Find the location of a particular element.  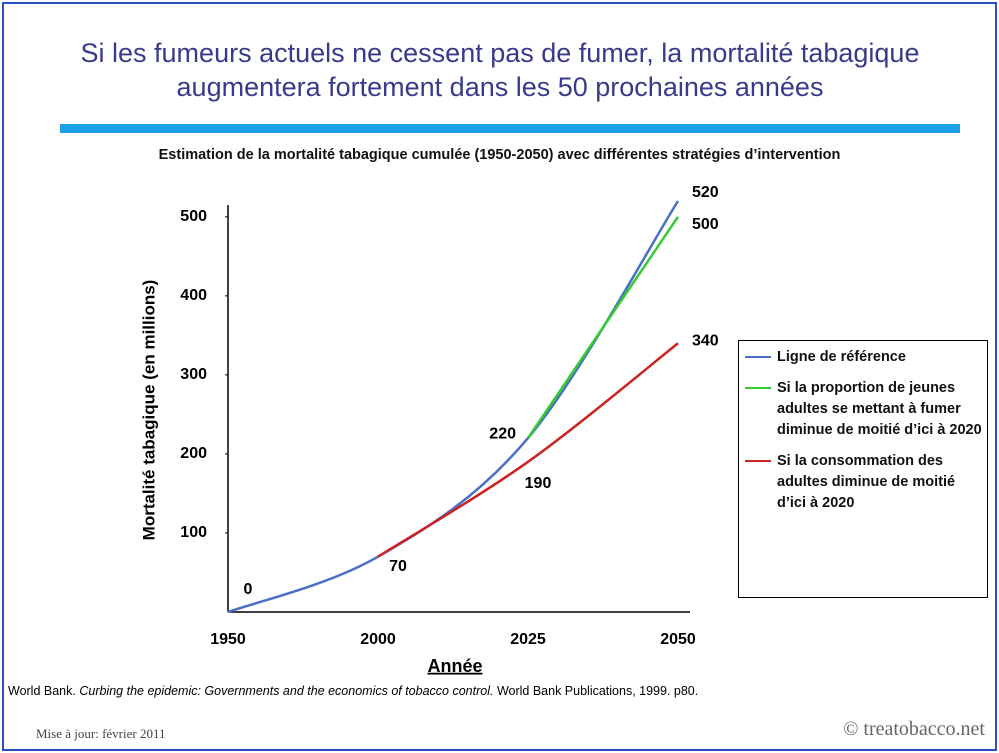

legend-label: Ligne de référence is located at coordinates (841, 357).